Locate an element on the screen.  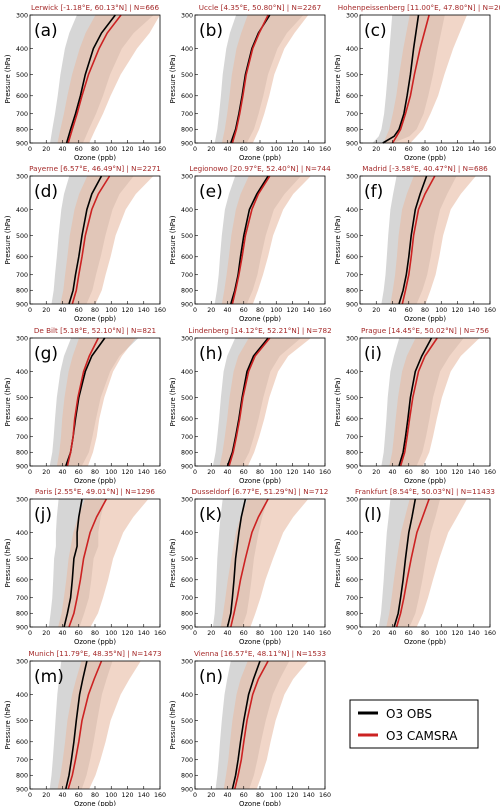
y-tick-label: 400 is located at coordinates (352, 533).